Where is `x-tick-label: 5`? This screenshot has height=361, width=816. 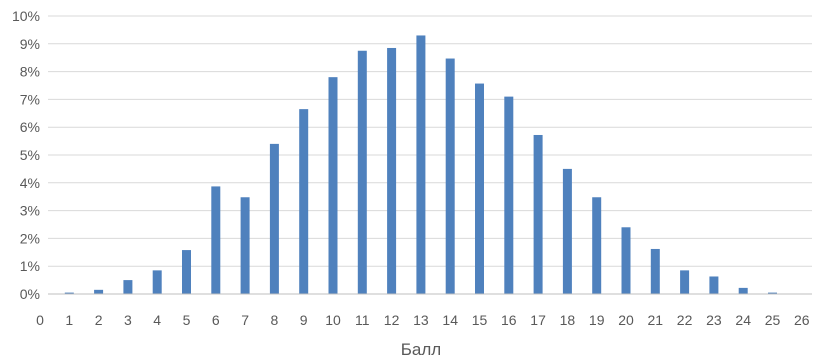
x-tick-label: 5 is located at coordinates (187, 320).